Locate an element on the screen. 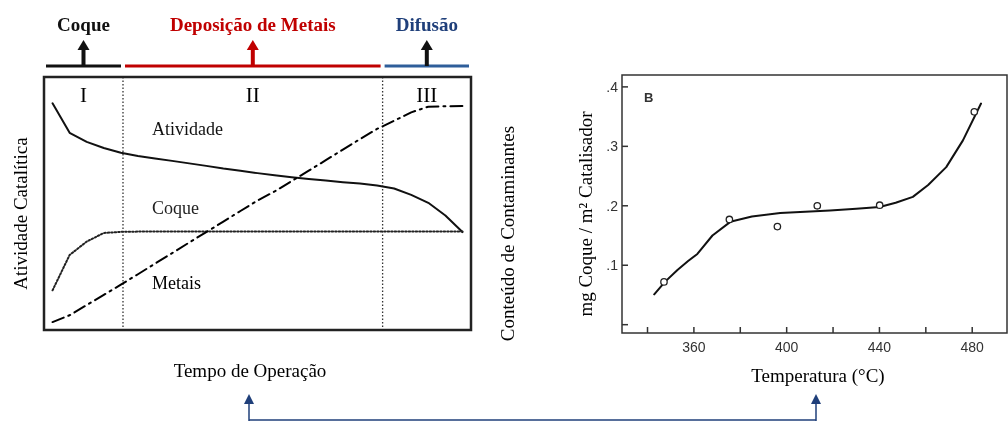 This screenshot has width=1008, height=421. text: Deposição de Metais is located at coordinates (252, 24).